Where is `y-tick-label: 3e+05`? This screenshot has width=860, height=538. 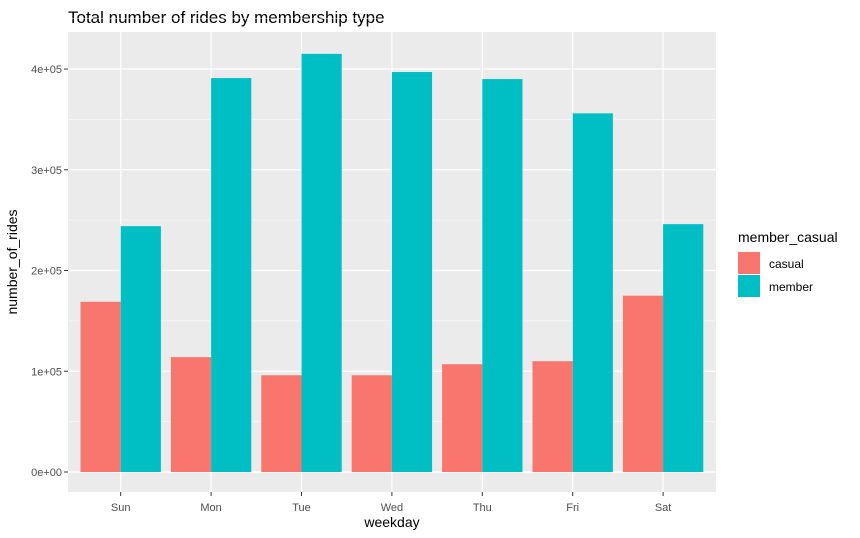
y-tick-label: 3e+05 is located at coordinates (46, 171).